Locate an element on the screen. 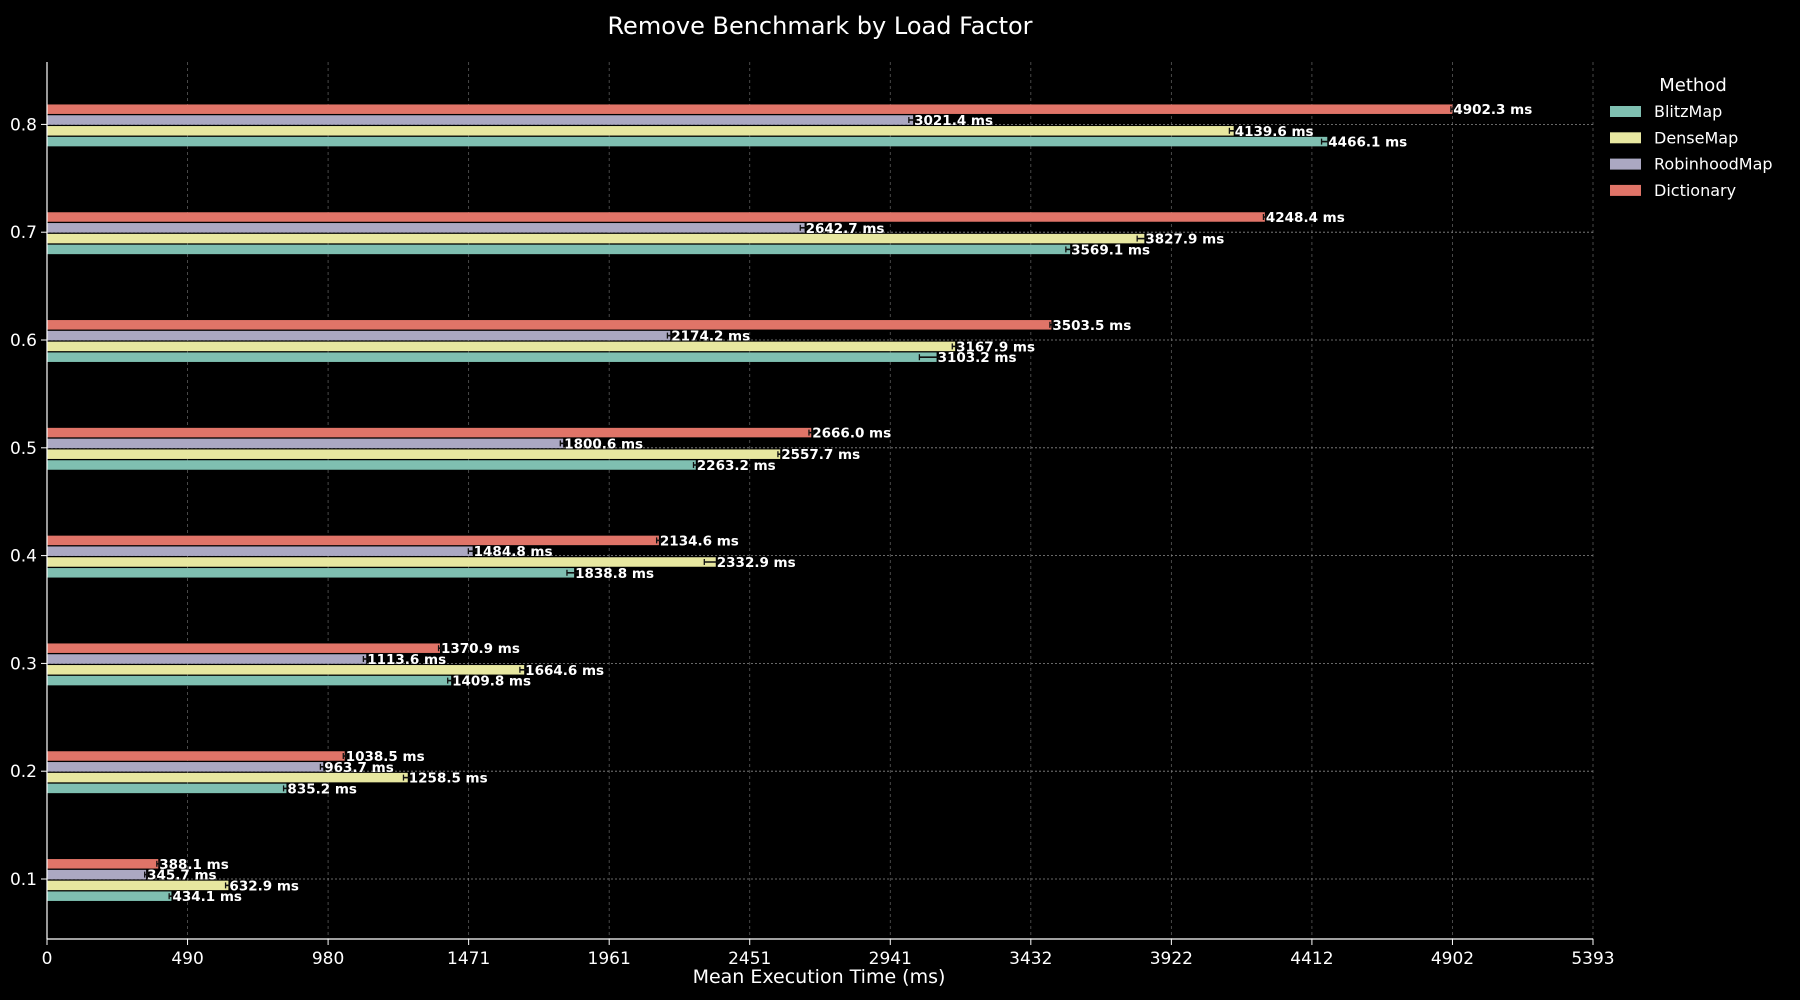 The image size is (1800, 1000). data-label: 1838.8 ms is located at coordinates (614, 574).